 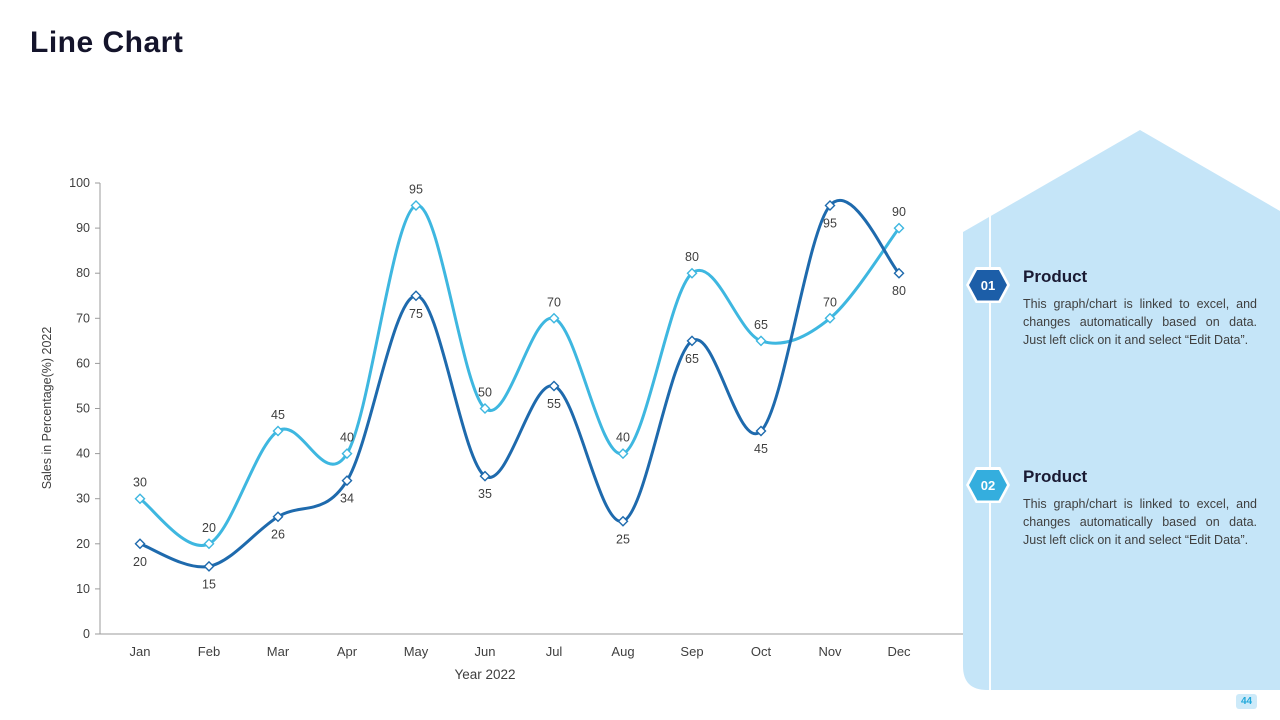 What do you see at coordinates (278, 651) in the screenshot?
I see `x-tick-label: Mar` at bounding box center [278, 651].